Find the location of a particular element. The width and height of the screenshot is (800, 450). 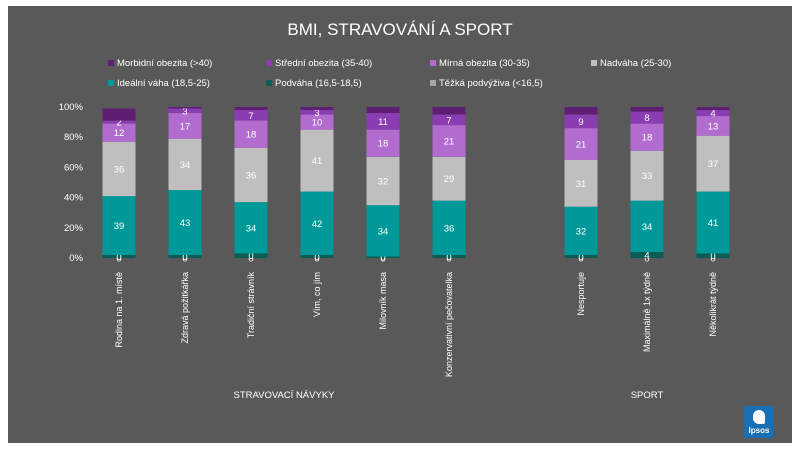

data-label: 10 is located at coordinates (317, 123).